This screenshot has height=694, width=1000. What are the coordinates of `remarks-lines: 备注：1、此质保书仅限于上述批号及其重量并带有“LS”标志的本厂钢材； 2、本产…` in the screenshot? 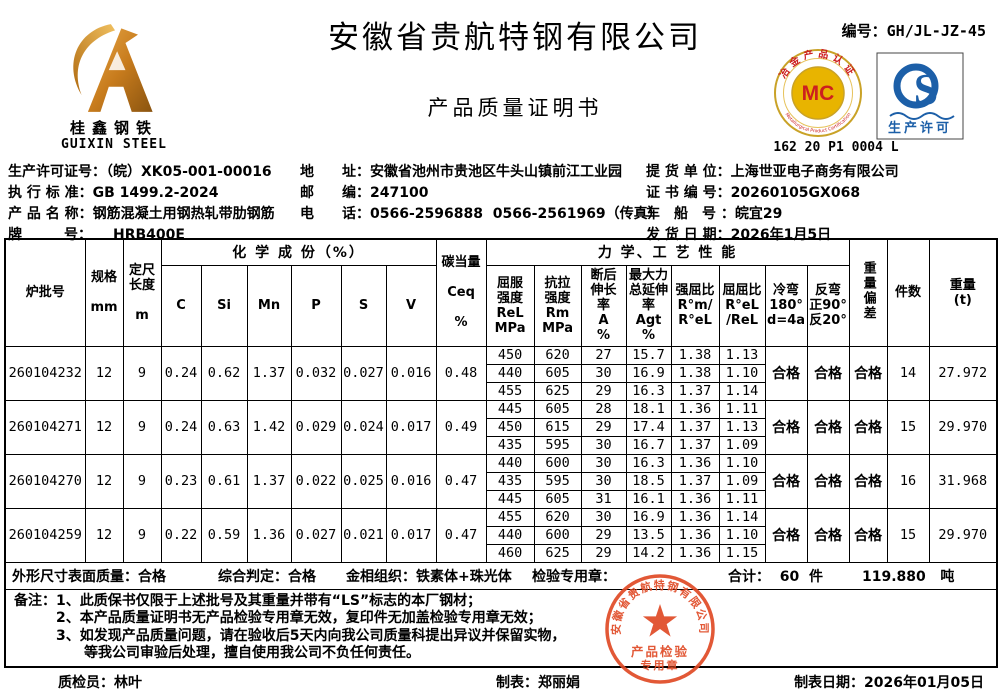 It's located at (501, 628).